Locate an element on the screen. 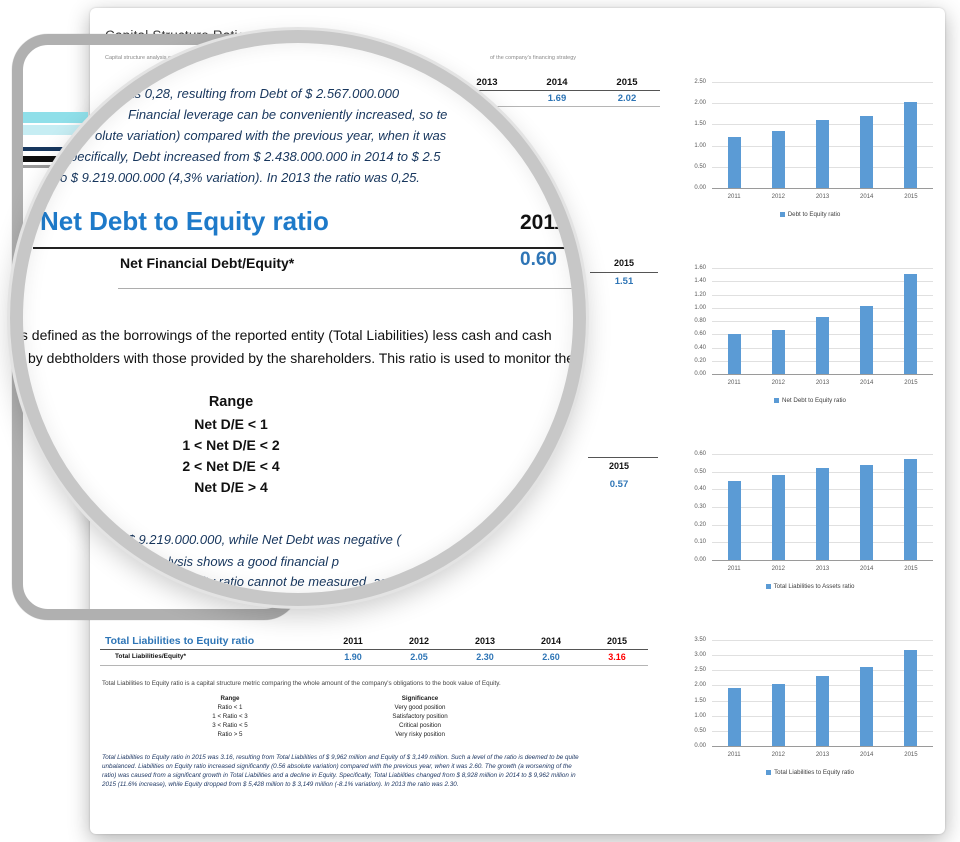  range-item: Net D/E < 1 is located at coordinates (231, 424).